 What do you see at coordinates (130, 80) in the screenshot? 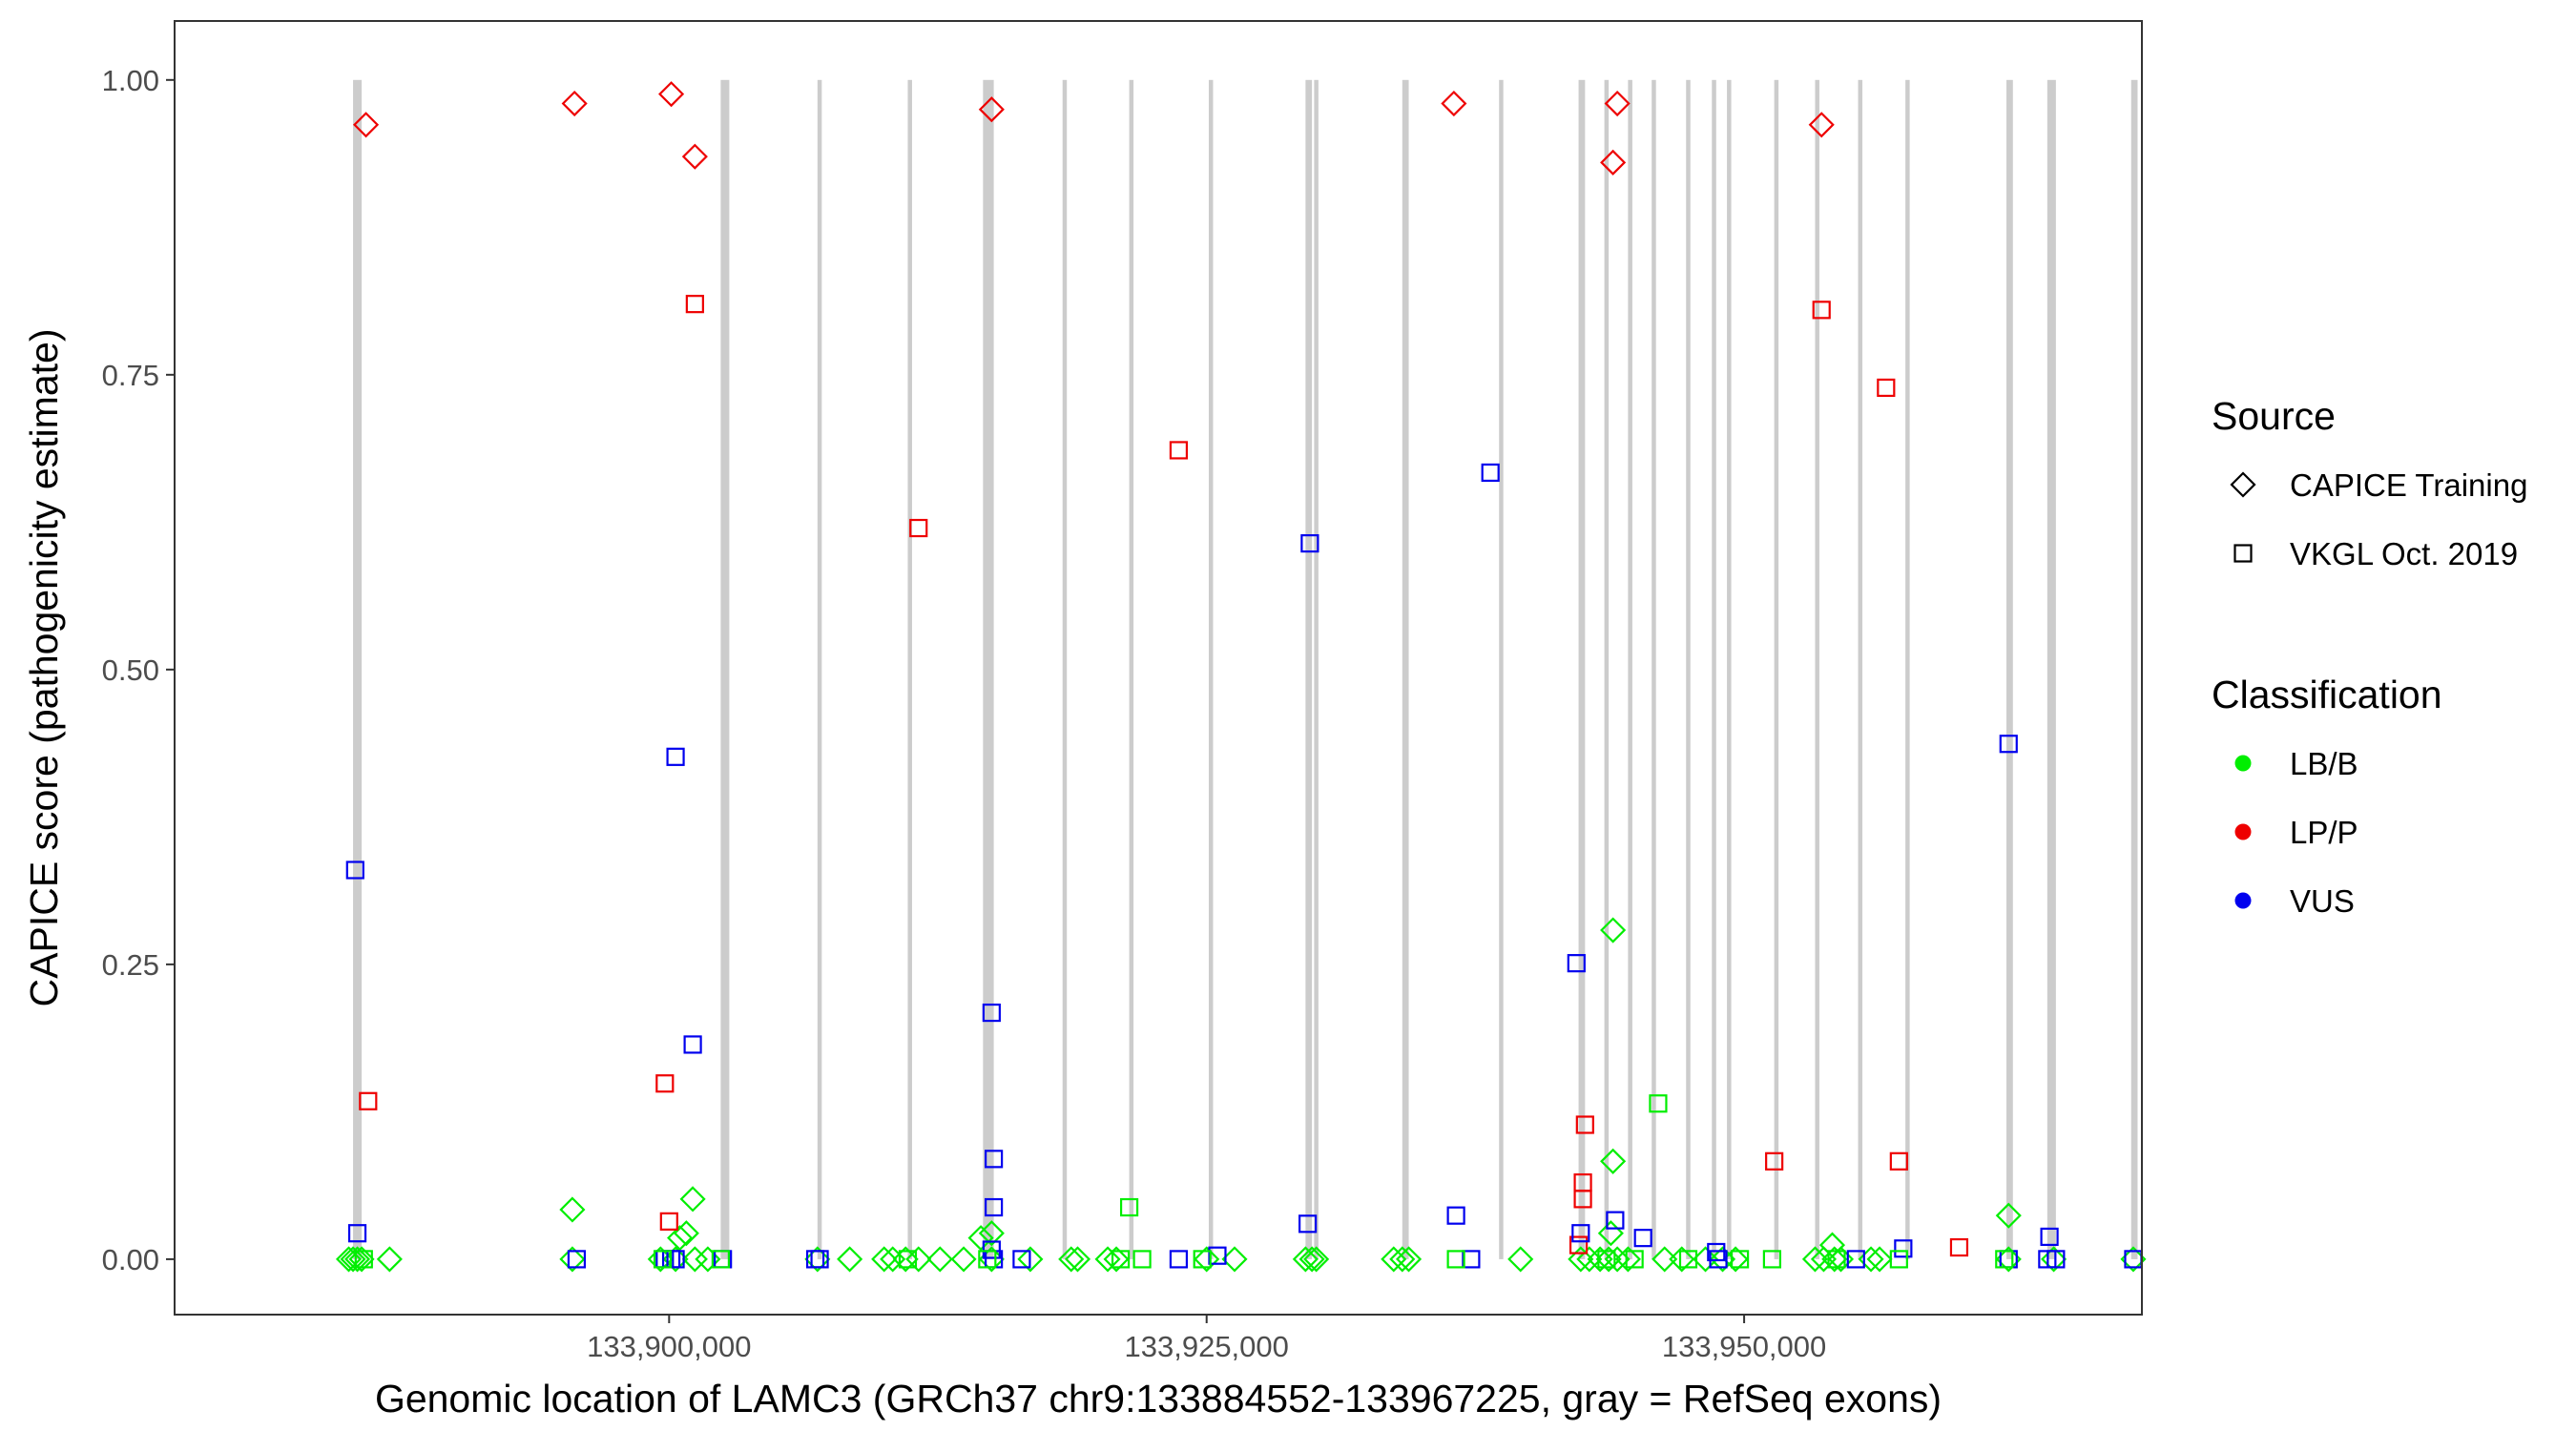
I see `y-tick-label: 1.00` at bounding box center [130, 80].